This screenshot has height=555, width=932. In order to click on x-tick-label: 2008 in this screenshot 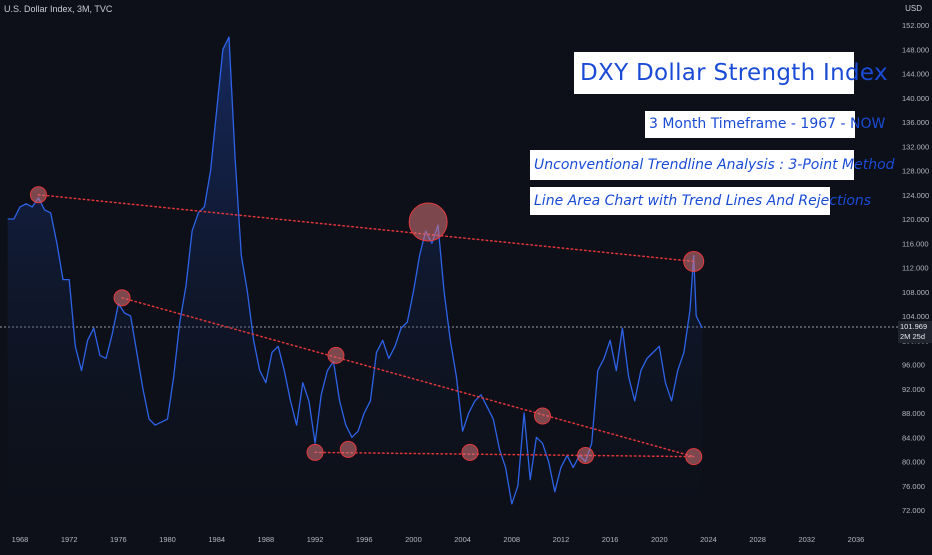, I will do `click(511, 539)`.